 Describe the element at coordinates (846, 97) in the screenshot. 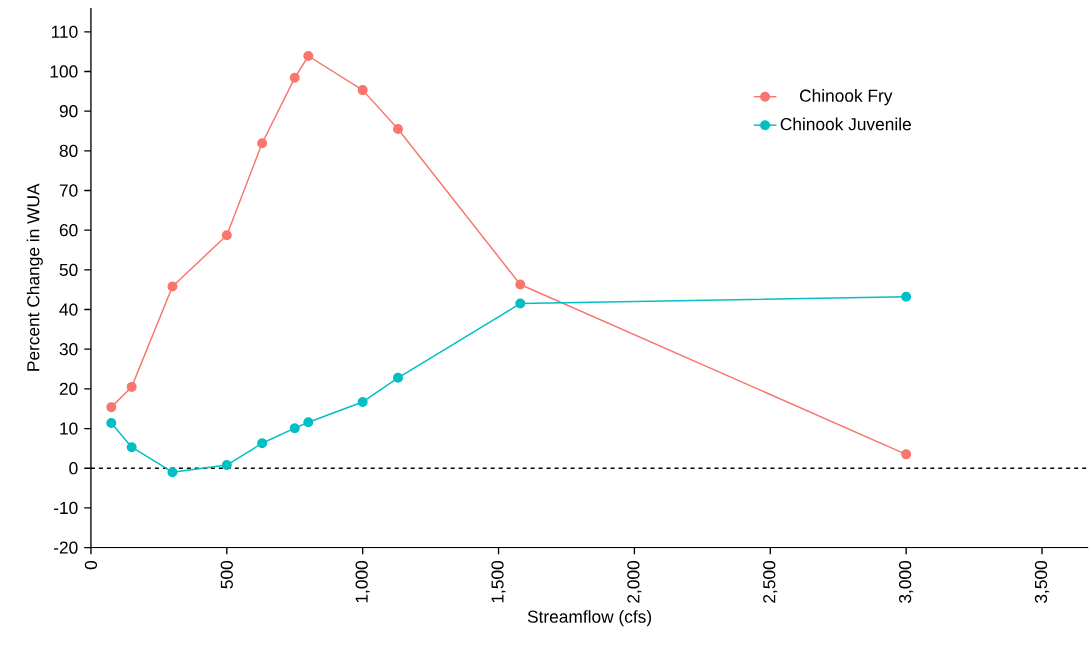

I see `legend-label: Chinook Fry` at that location.